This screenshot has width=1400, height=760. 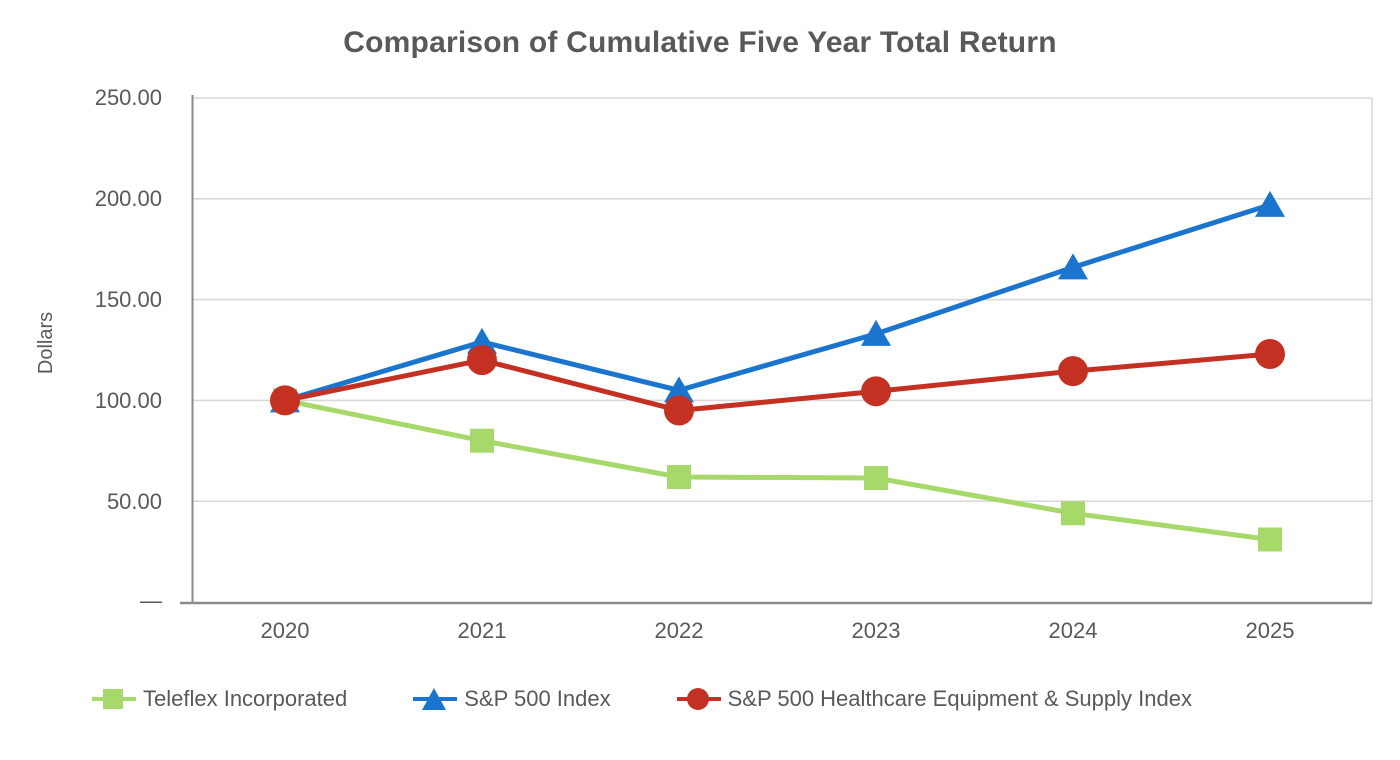 What do you see at coordinates (482, 630) in the screenshot?
I see `x-axis-tick-label: 2021` at bounding box center [482, 630].